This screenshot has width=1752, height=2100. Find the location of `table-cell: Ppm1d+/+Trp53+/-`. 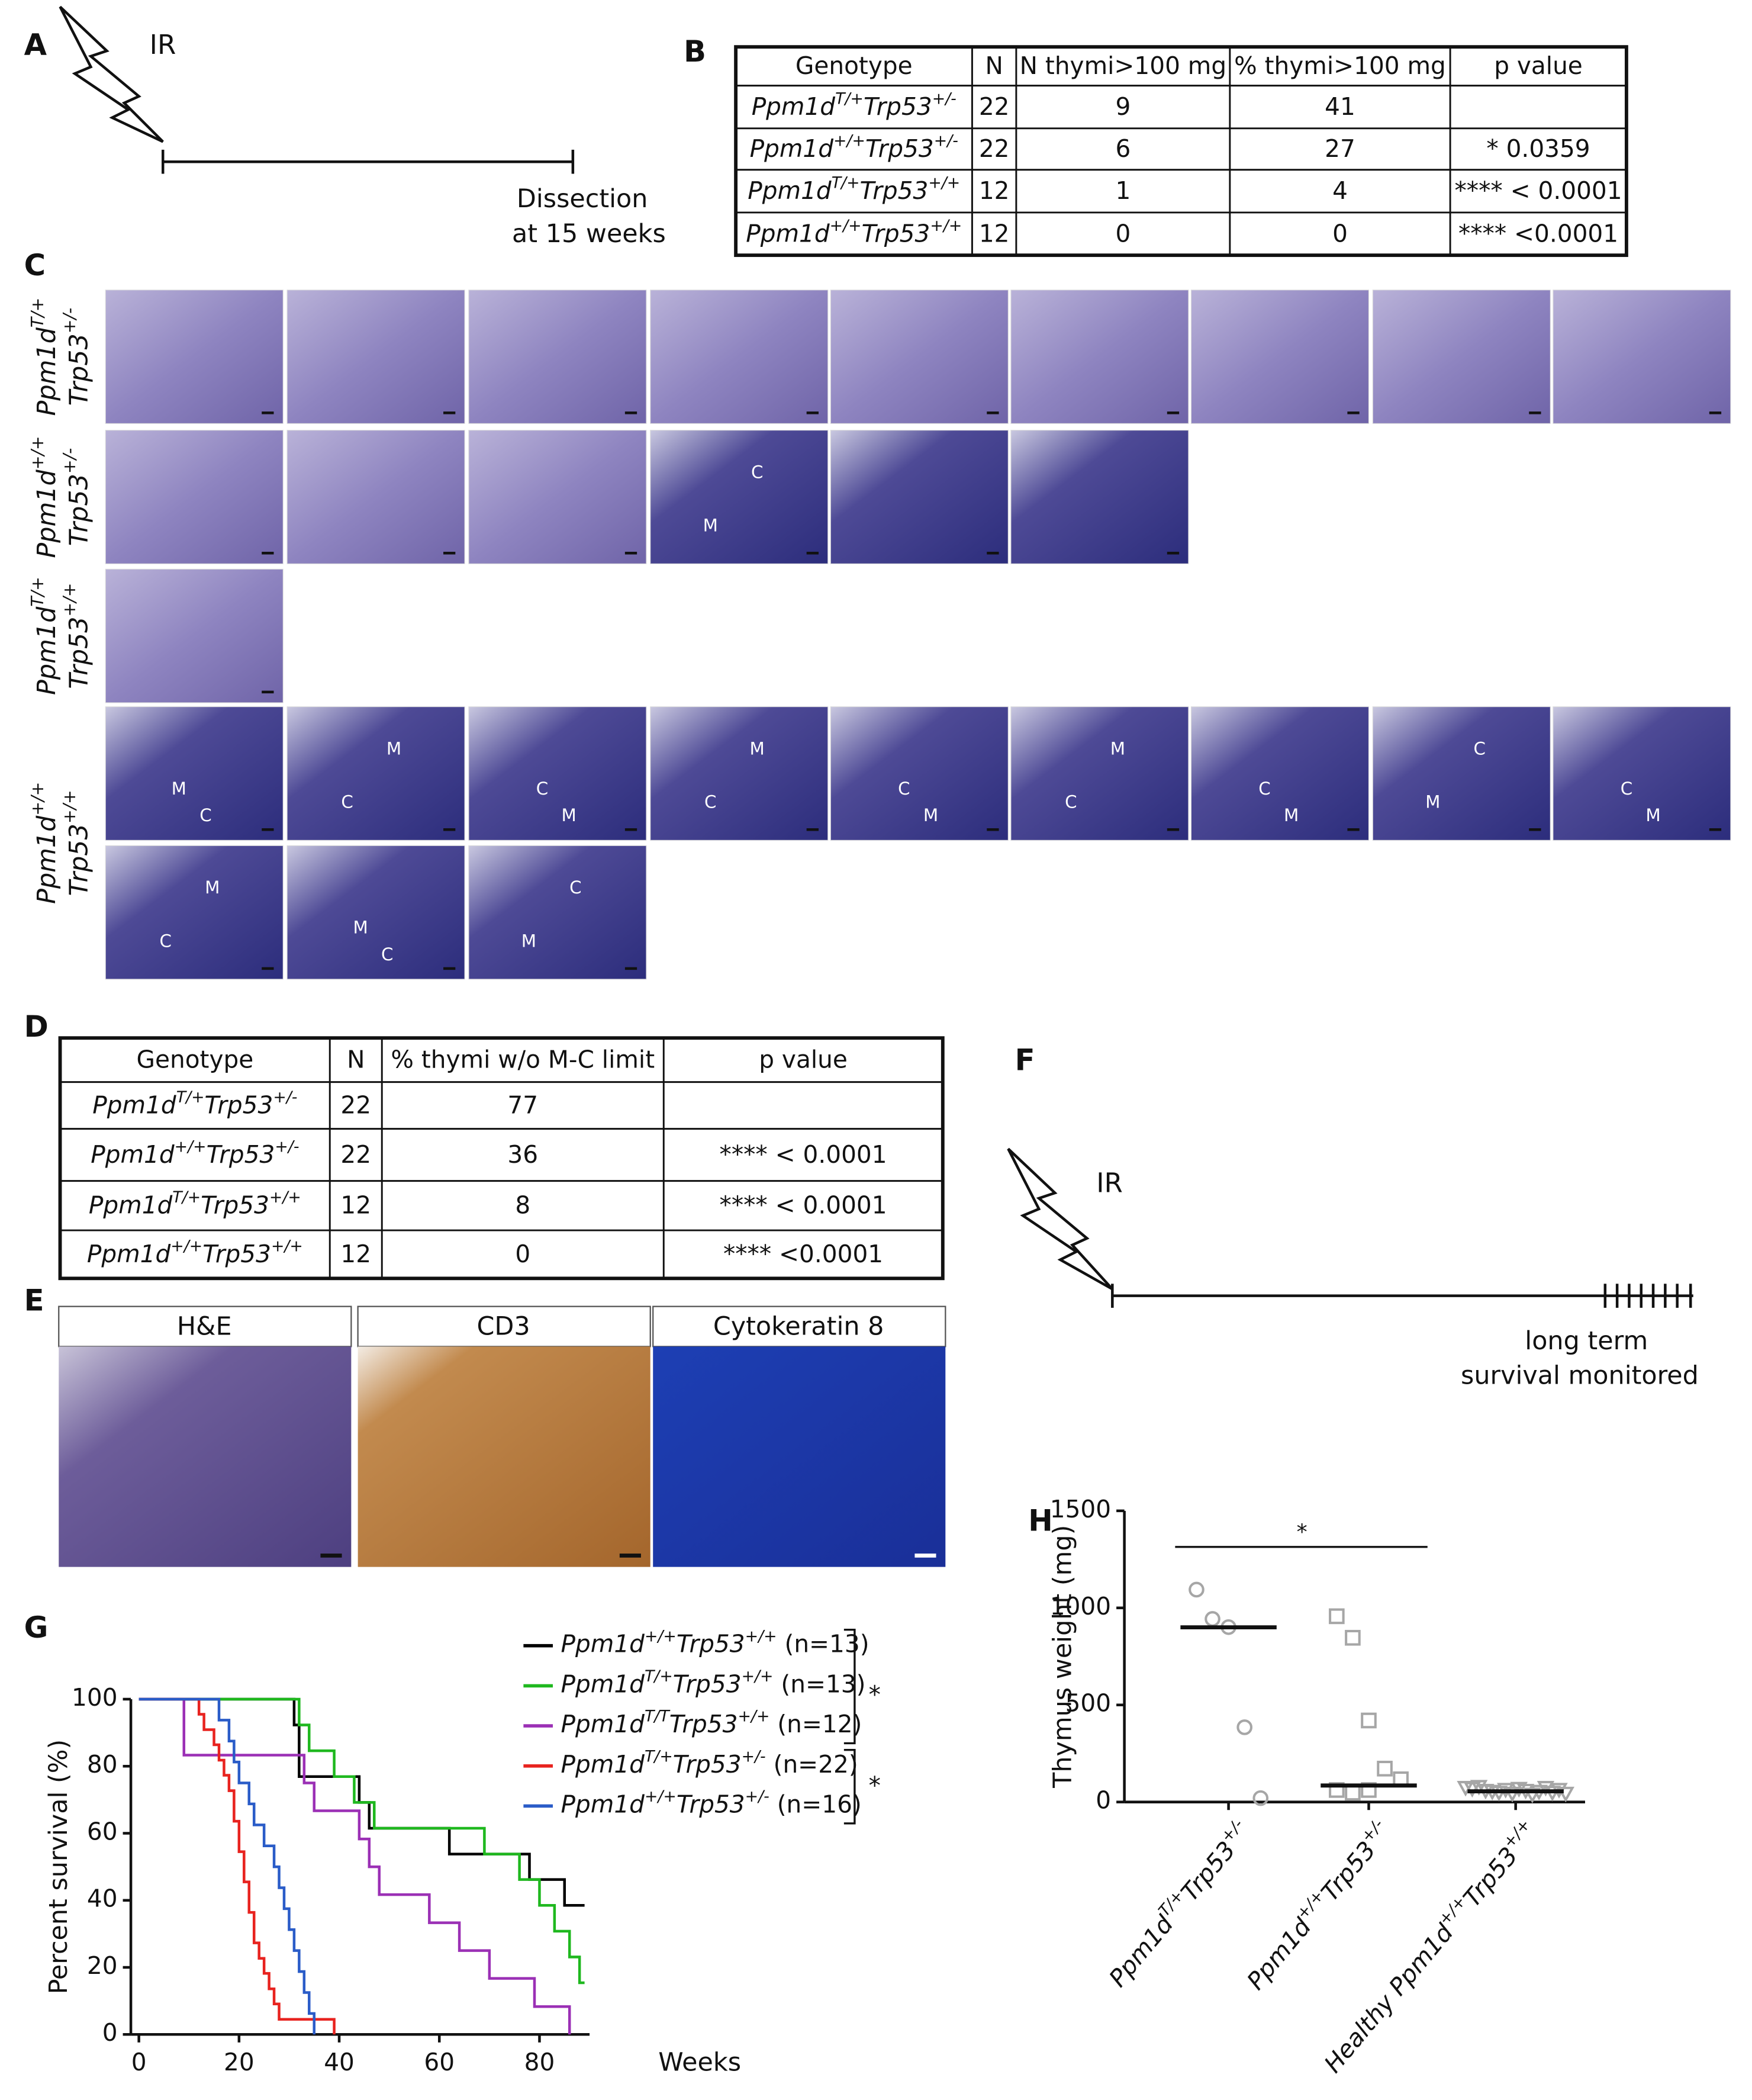

table-cell: Ppm1d+/+Trp53+/- is located at coordinates (854, 147).